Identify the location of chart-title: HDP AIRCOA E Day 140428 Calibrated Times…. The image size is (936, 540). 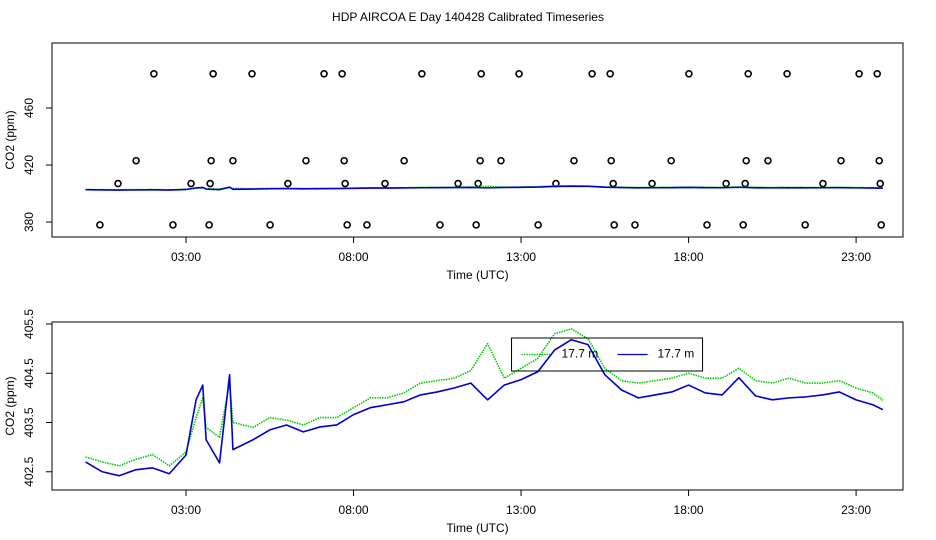
(468, 17).